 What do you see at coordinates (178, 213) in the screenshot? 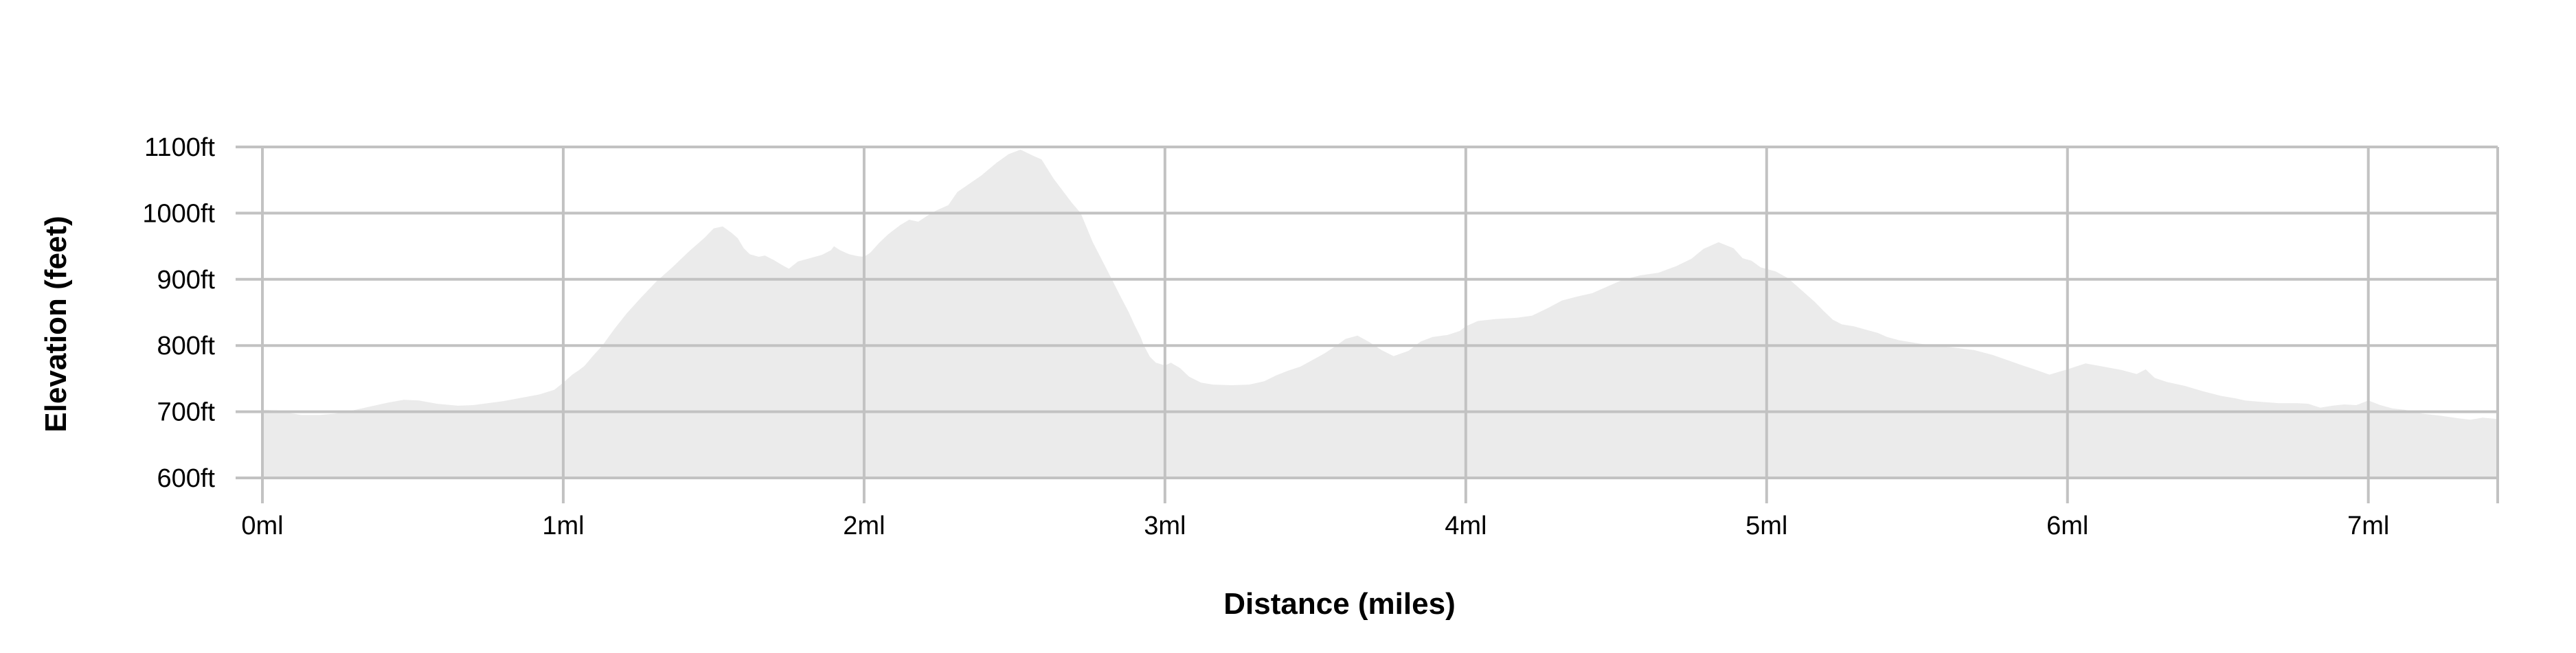
I see `y-tick-label-1000: 1000ft` at bounding box center [178, 213].